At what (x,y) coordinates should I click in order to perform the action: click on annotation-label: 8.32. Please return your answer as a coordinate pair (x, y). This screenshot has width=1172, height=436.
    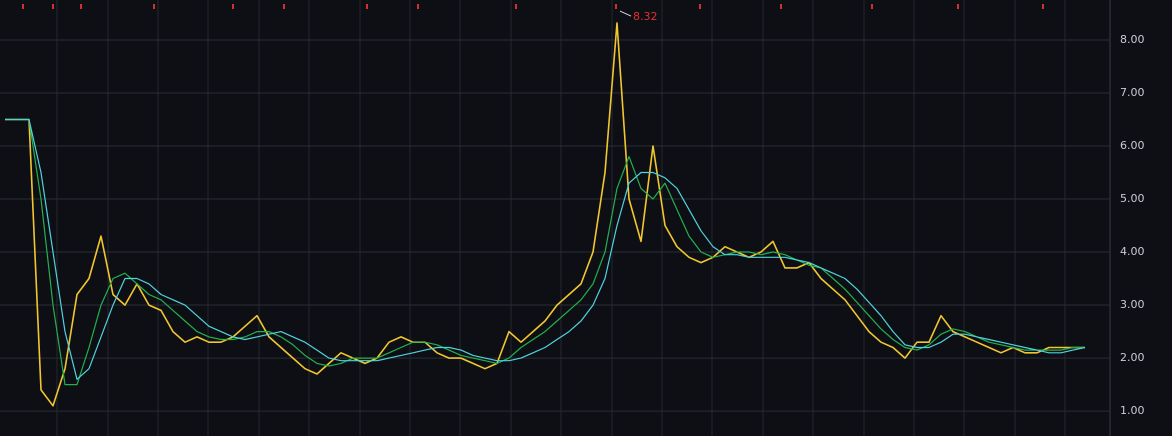
    Looking at the image, I should click on (645, 16).